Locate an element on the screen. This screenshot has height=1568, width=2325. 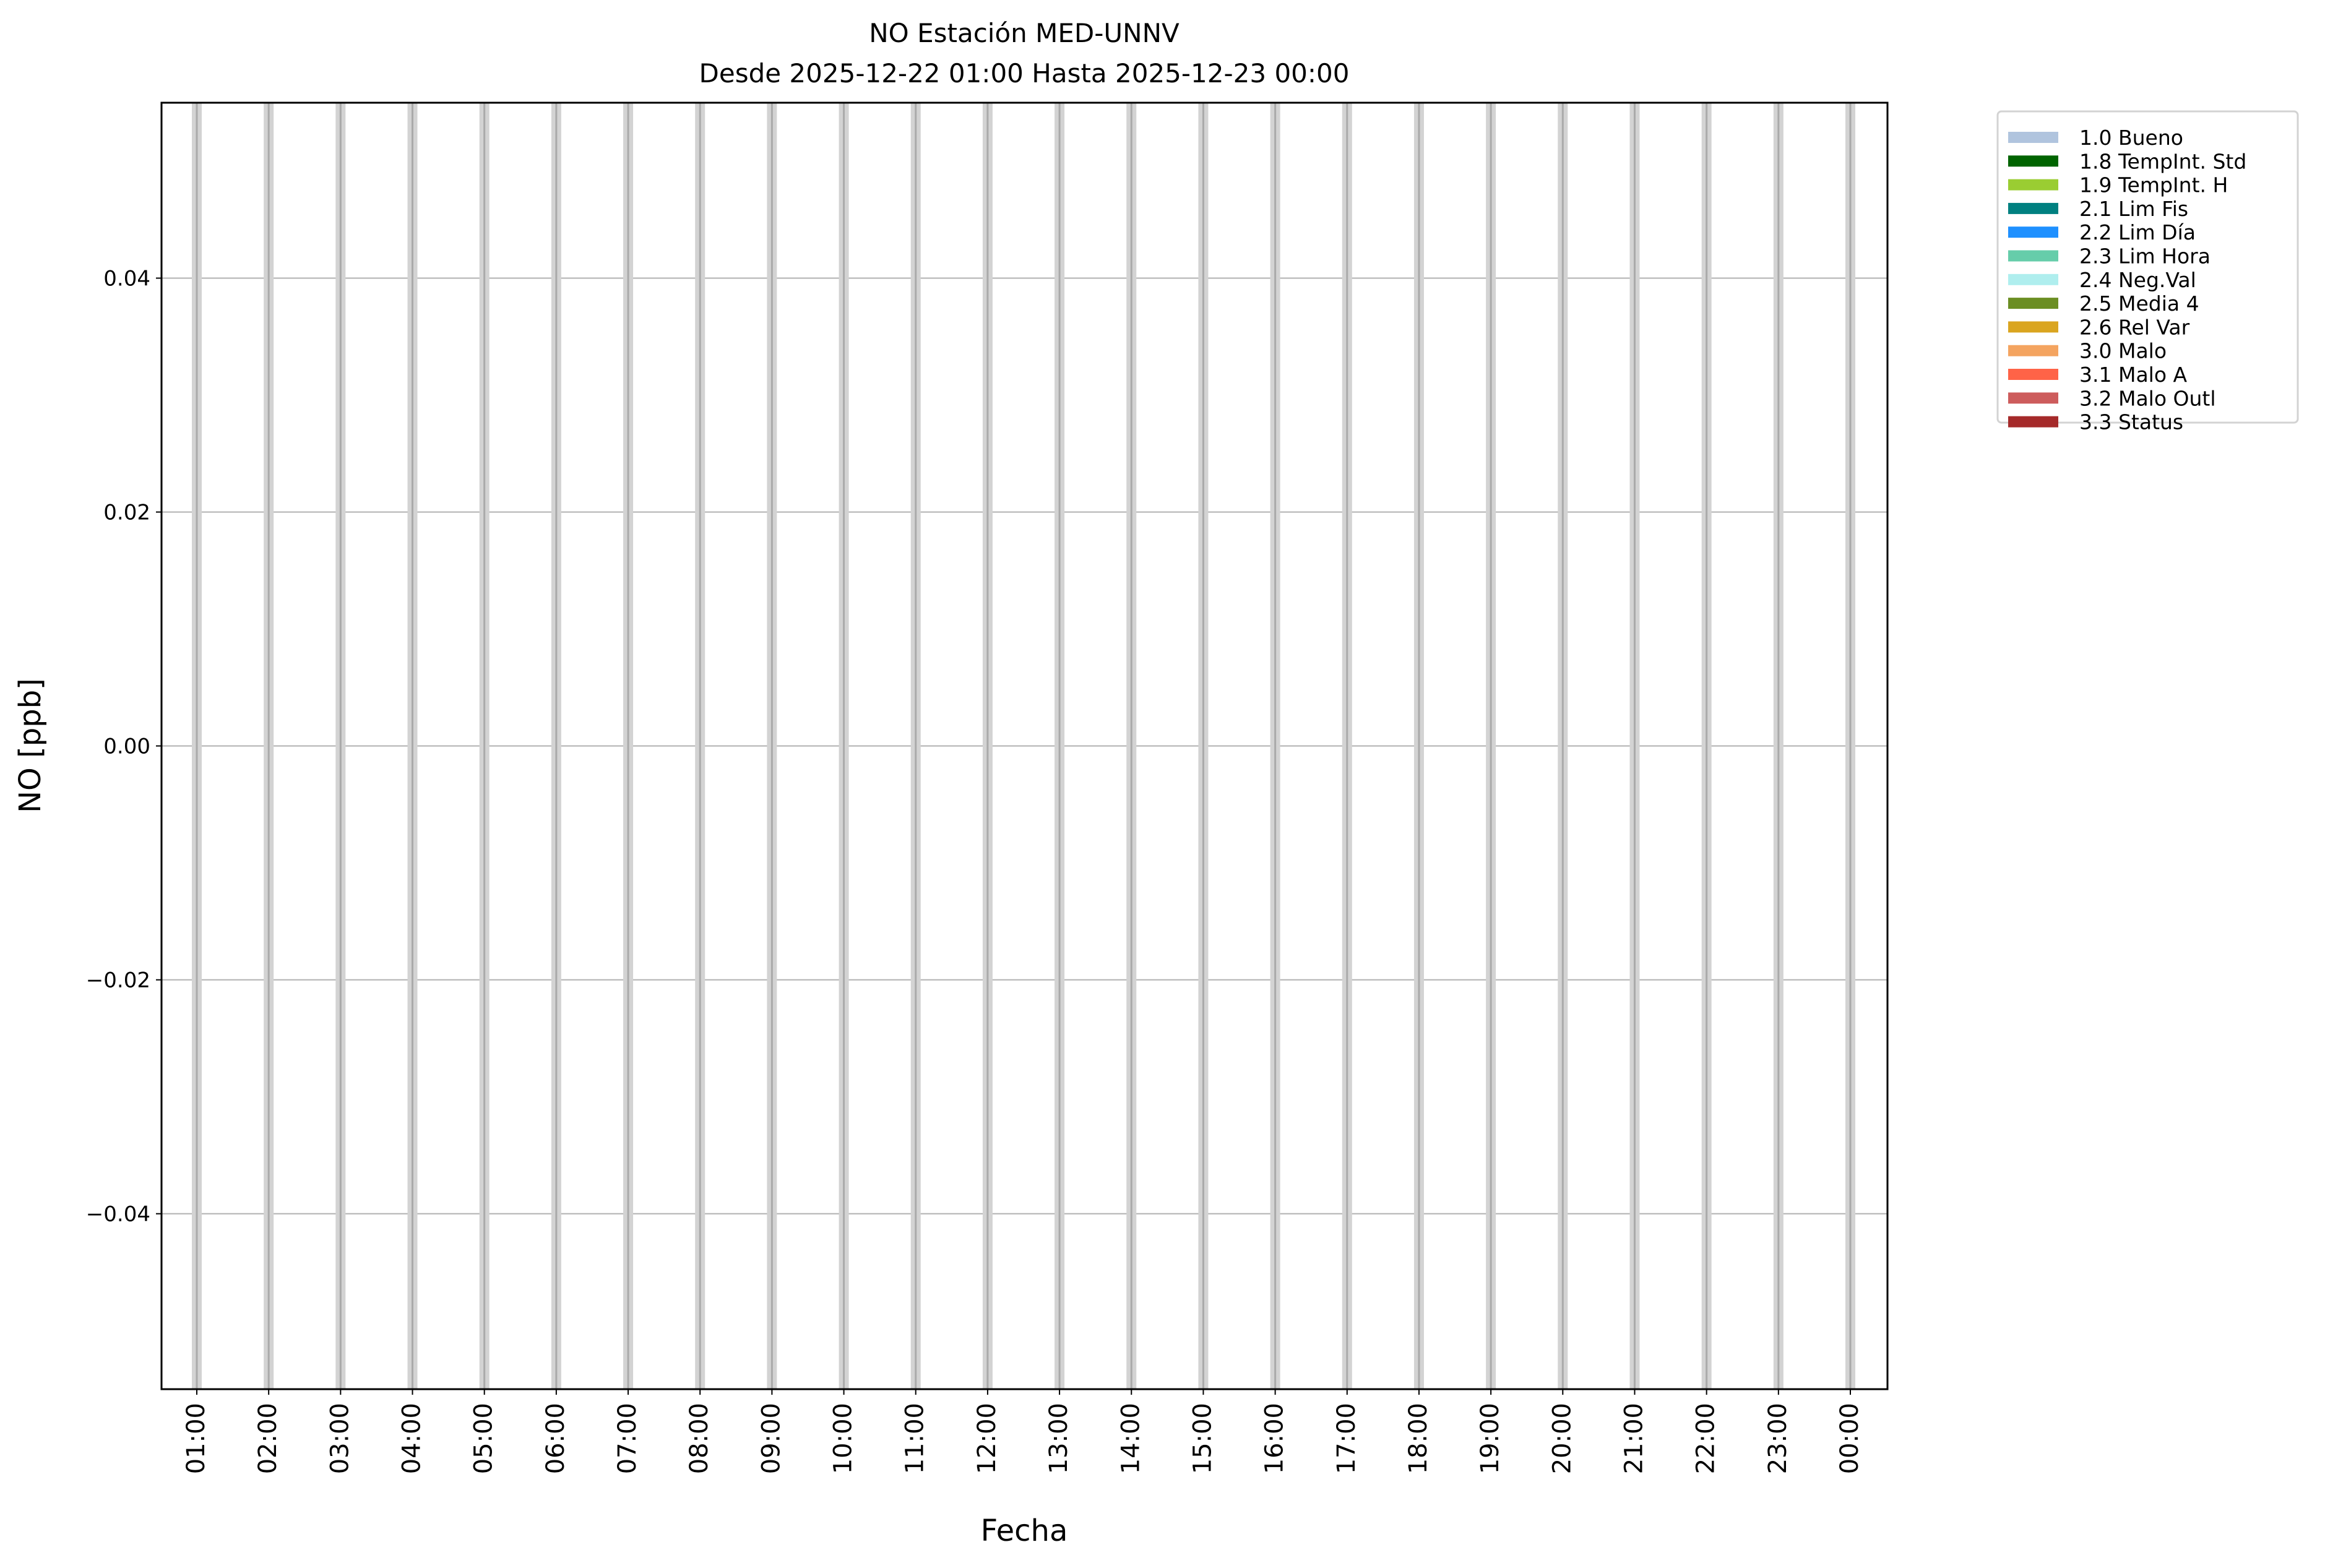
x-tick-label: 23:00 is located at coordinates (1778, 1438).